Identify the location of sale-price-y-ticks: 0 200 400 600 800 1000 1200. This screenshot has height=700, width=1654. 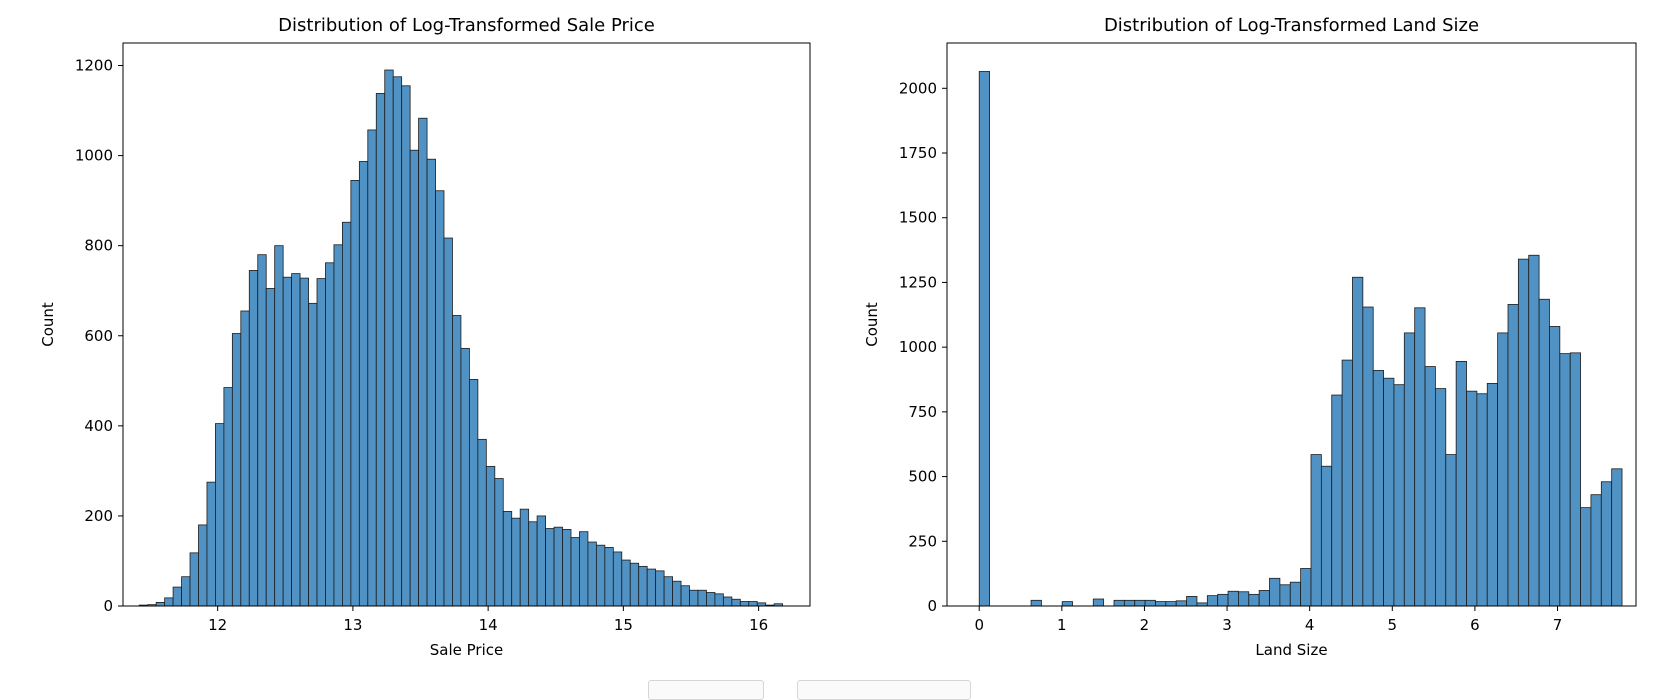
(99, 336).